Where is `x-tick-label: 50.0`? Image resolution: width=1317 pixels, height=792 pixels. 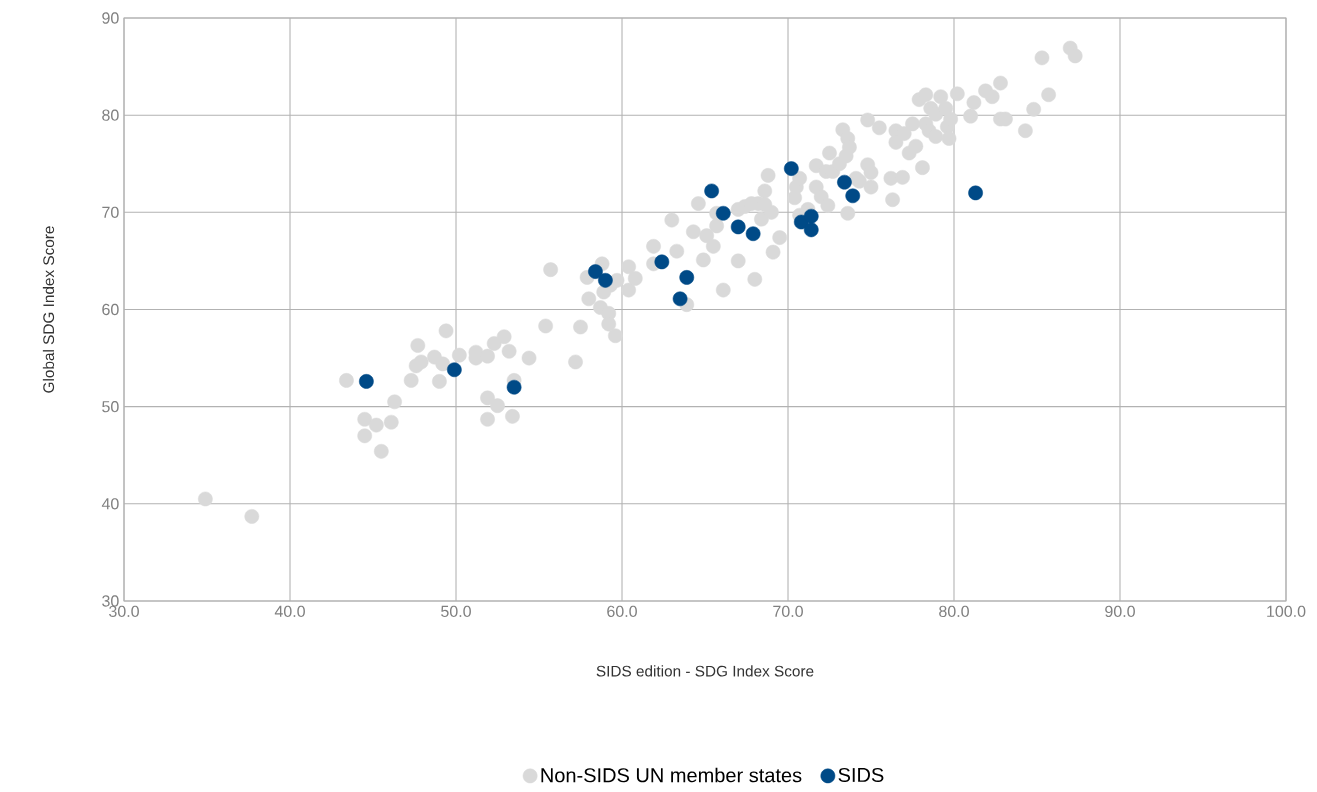
x-tick-label: 50.0 is located at coordinates (456, 611).